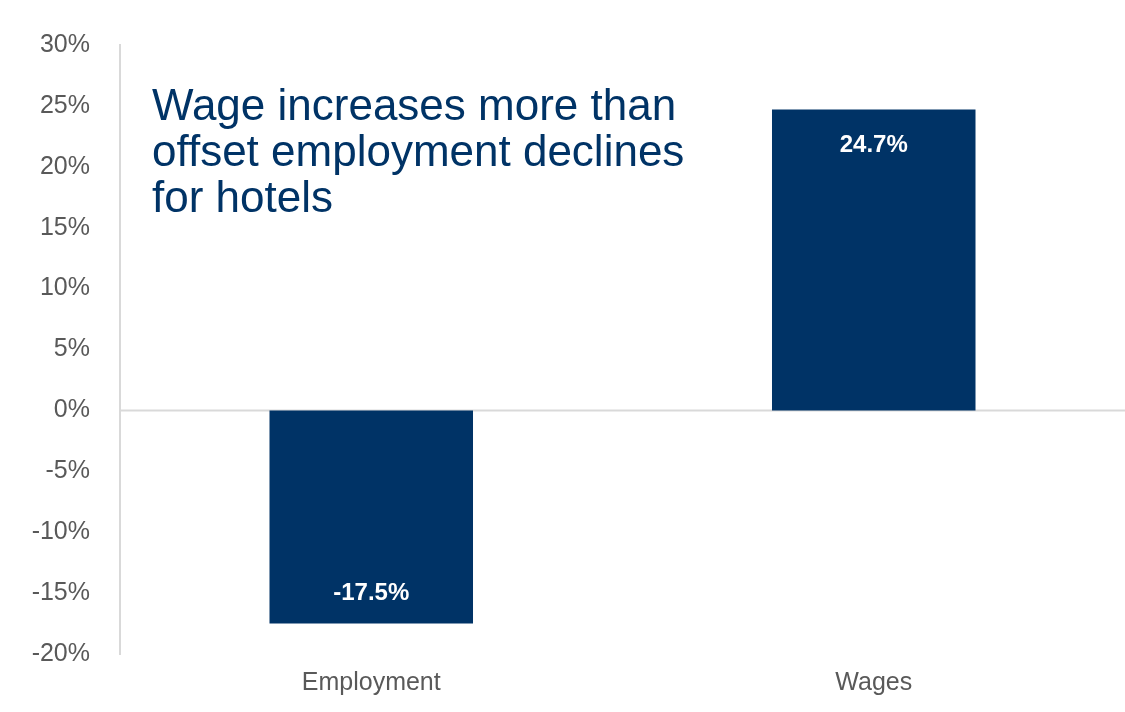 This screenshot has width=1125, height=712. What do you see at coordinates (64, 103) in the screenshot?
I see `y-tick-label: 25%` at bounding box center [64, 103].